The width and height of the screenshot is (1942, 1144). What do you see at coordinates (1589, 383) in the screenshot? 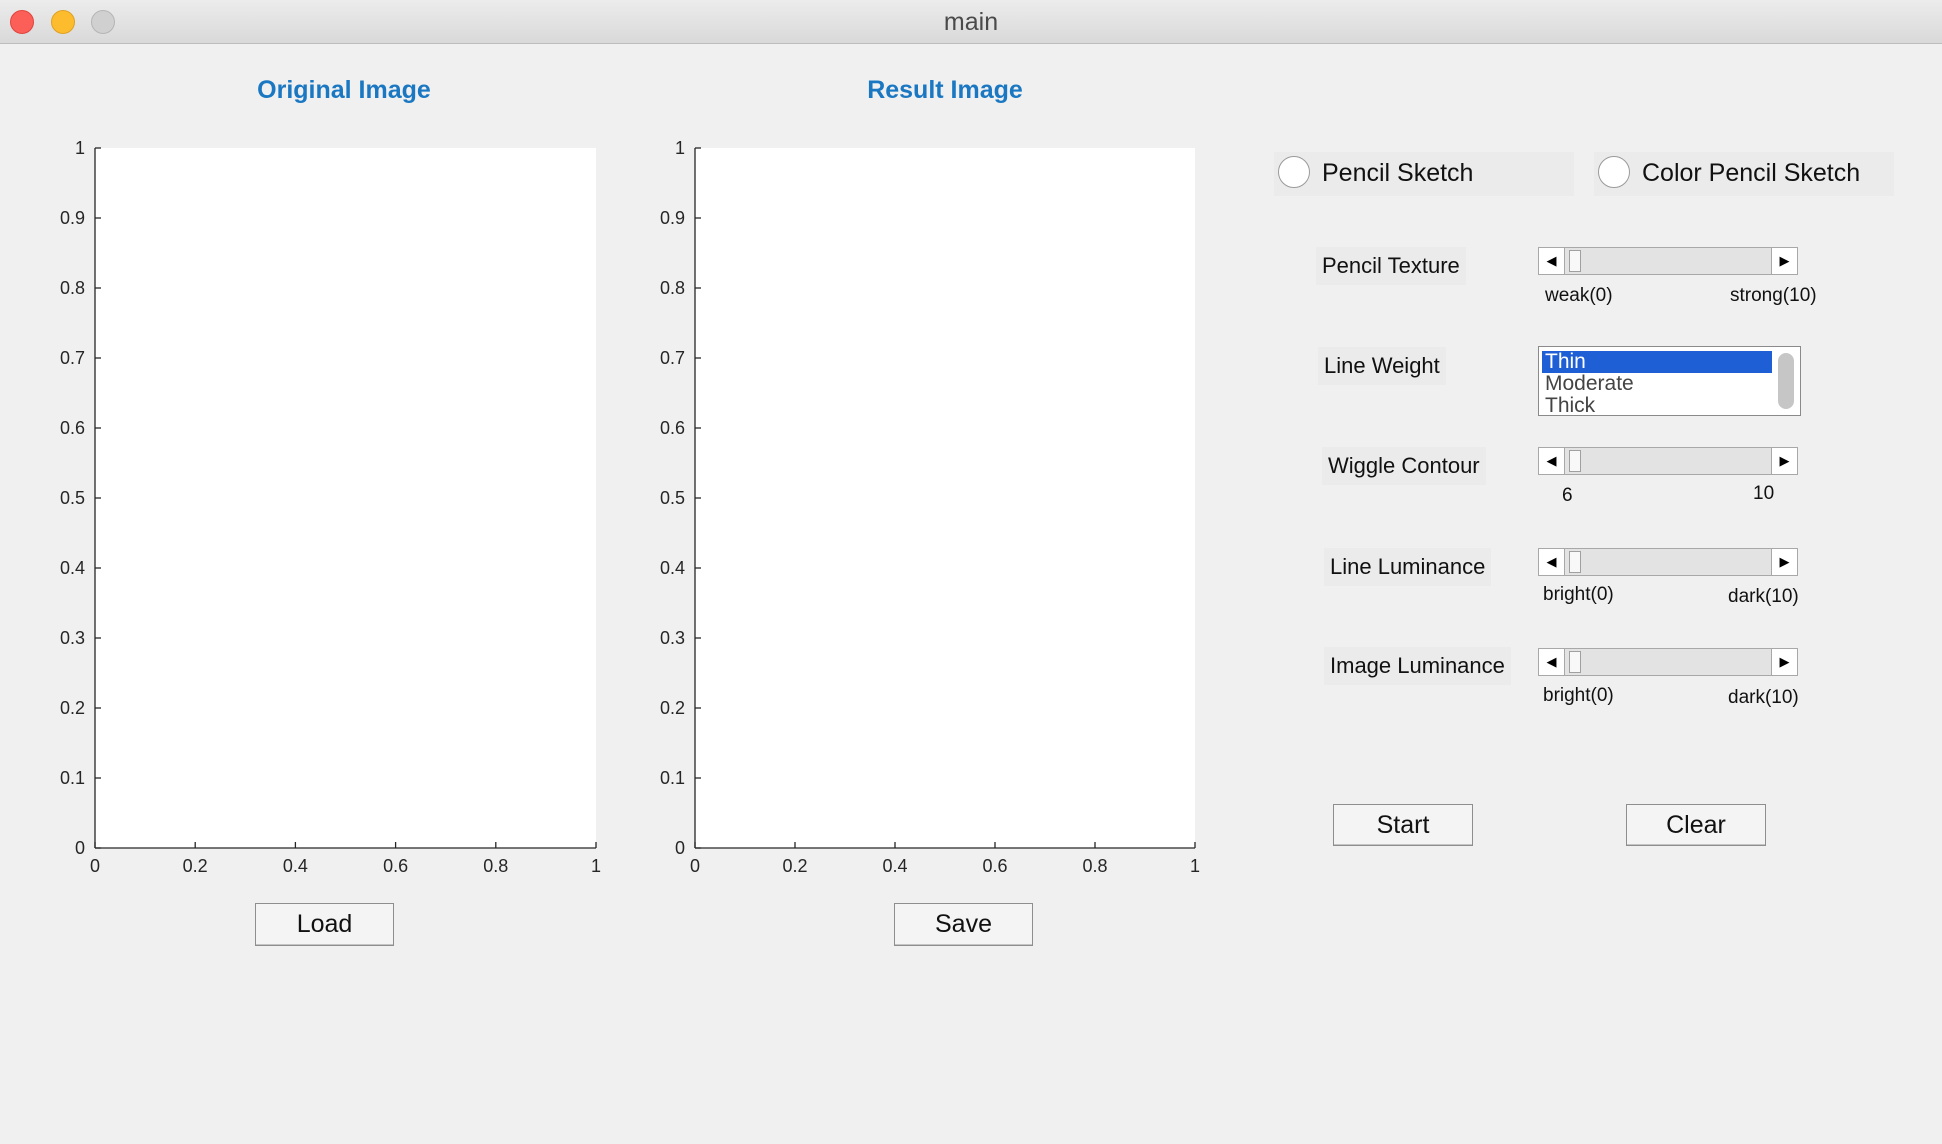
I see `list-item: Moderate` at bounding box center [1589, 383].